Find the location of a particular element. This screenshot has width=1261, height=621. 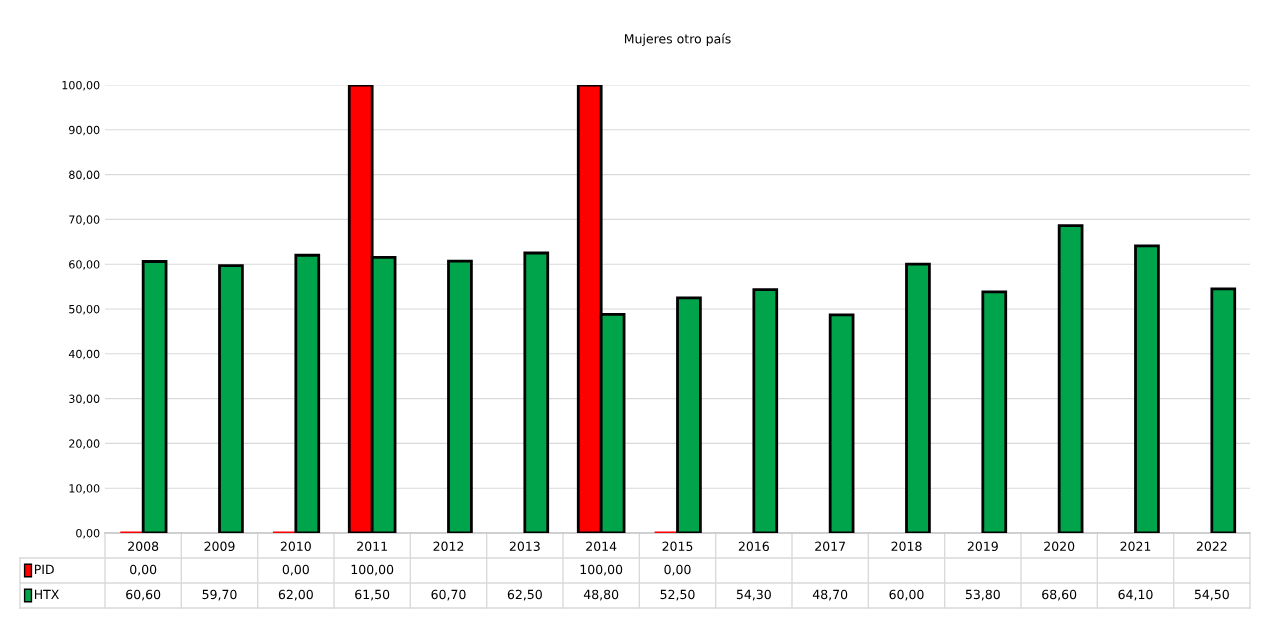

y-tick-label: 20,00 is located at coordinates (84, 444).